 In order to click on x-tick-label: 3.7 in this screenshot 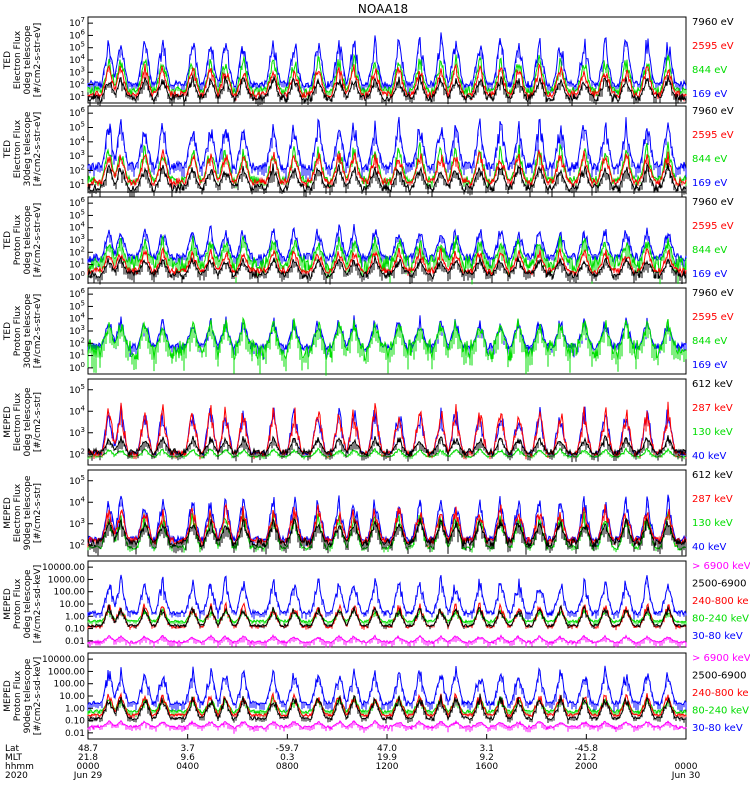, I will do `click(188, 749)`.